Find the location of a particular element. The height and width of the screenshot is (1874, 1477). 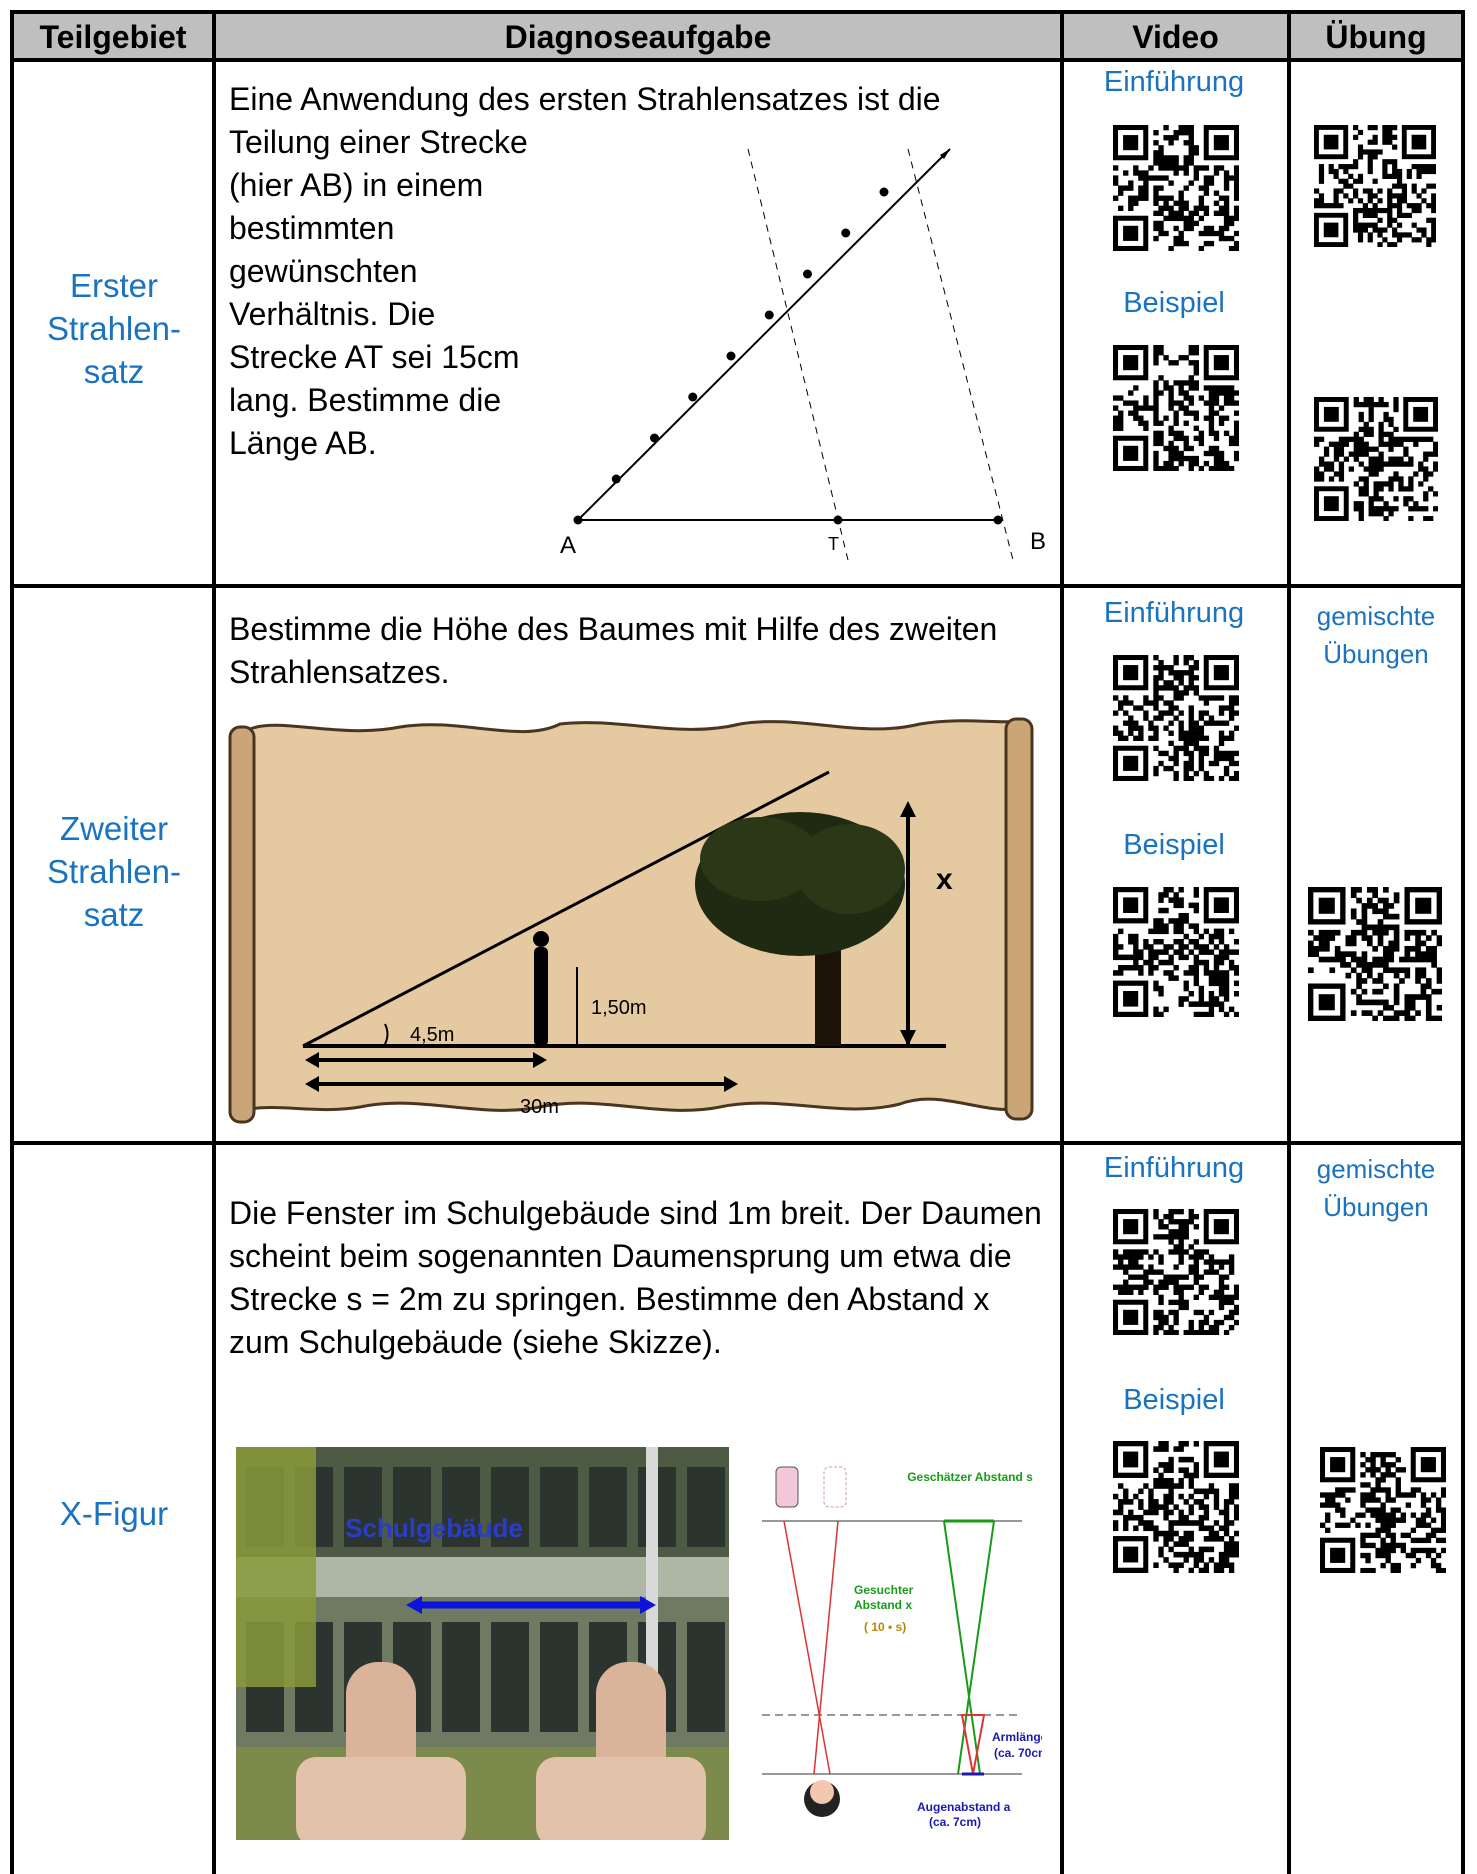

photo: Schulgebäude is located at coordinates (482, 1643).